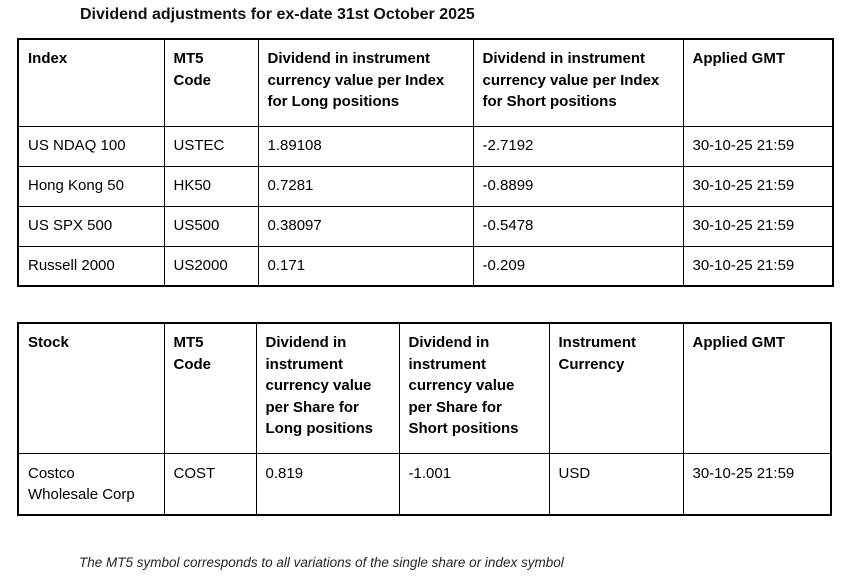 This screenshot has width=859, height=579. Describe the element at coordinates (757, 388) in the screenshot. I see `stock-table-header-applied-gmt: Applied GMT` at that location.